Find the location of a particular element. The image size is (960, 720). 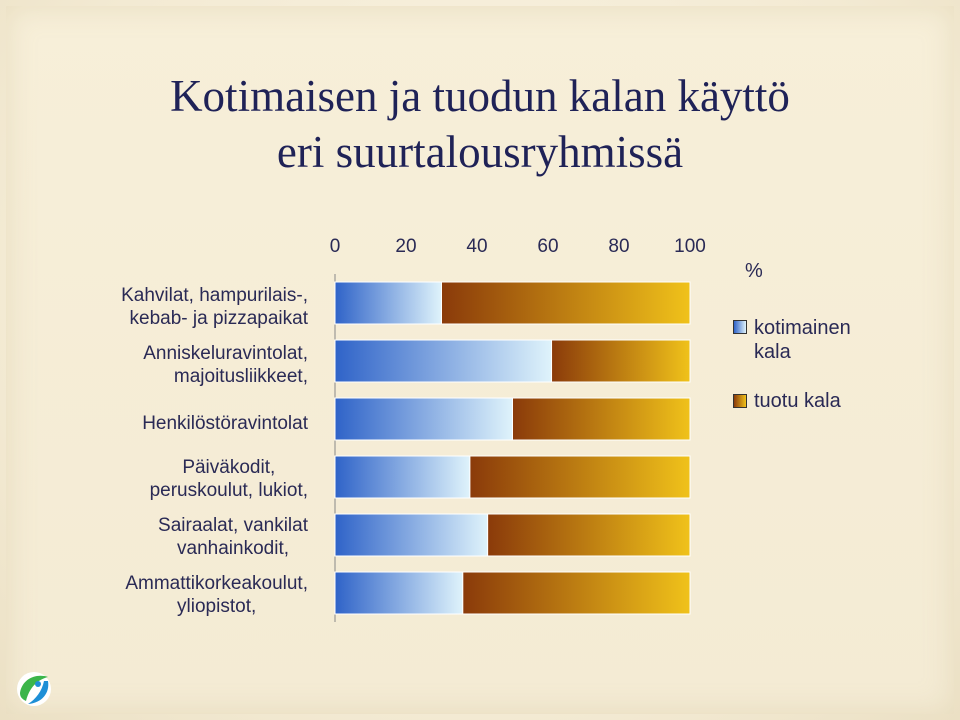

x-tick-label: 20 is located at coordinates (405, 246).